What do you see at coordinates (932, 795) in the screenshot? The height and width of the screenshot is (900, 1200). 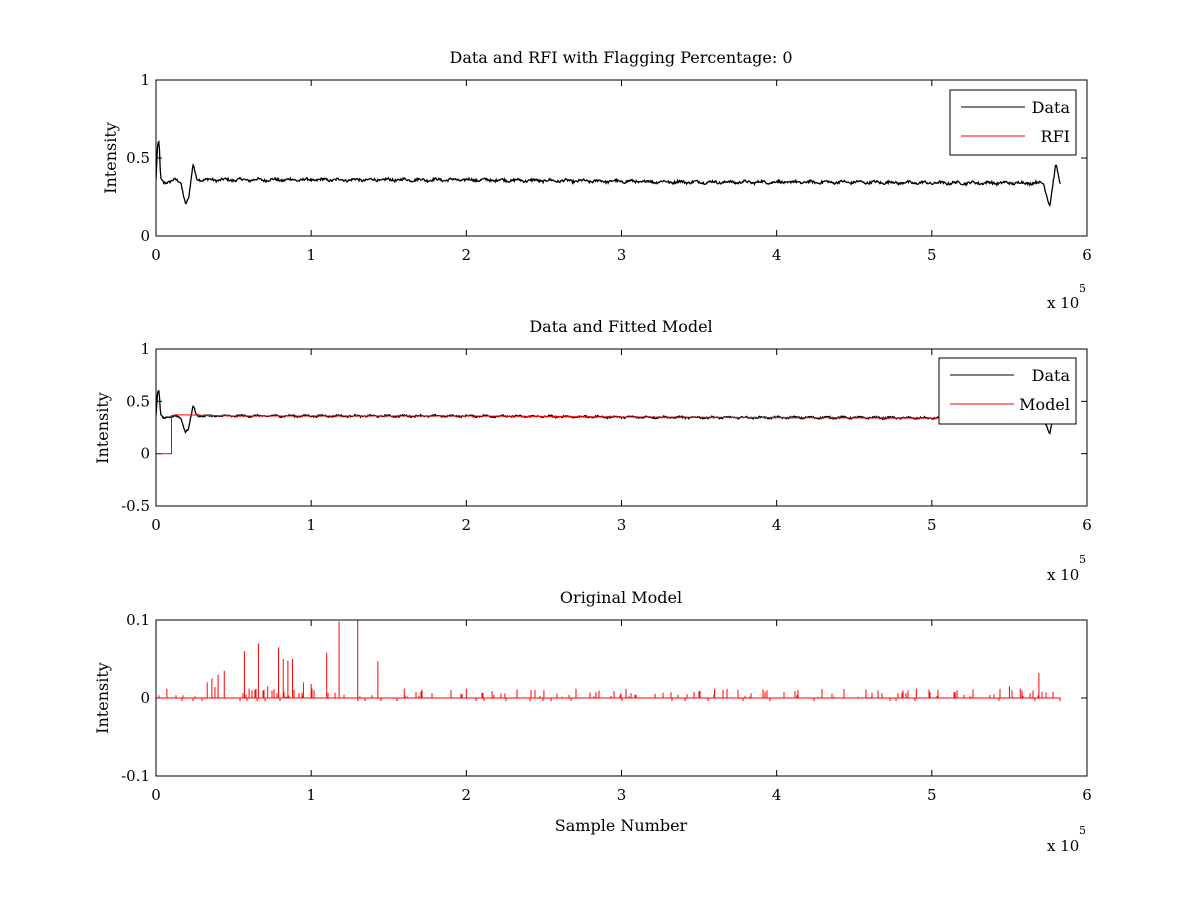 I see `panel-bottom-xtick-label: 5` at bounding box center [932, 795].